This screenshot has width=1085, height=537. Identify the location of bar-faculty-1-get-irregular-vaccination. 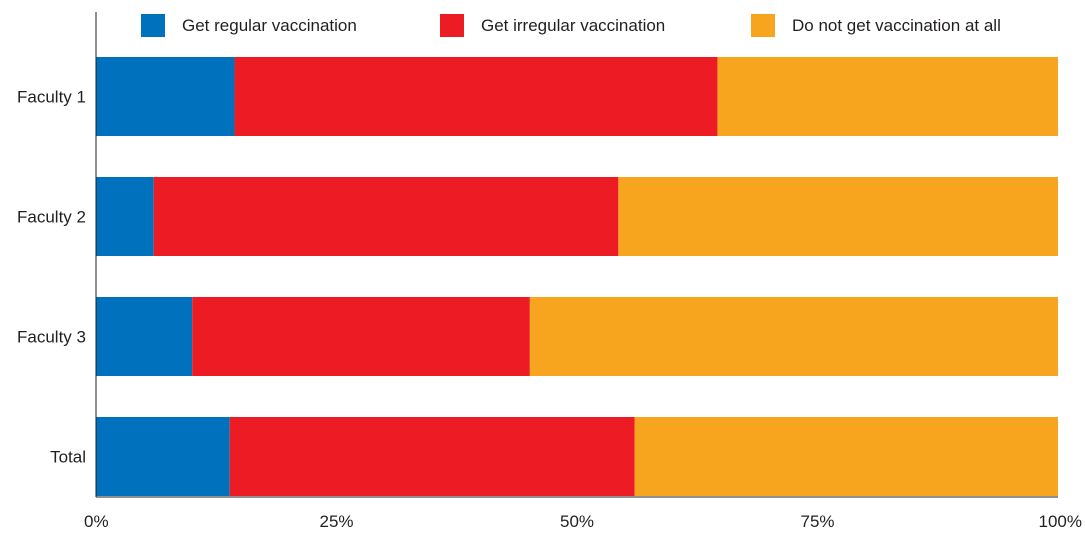
(476, 96).